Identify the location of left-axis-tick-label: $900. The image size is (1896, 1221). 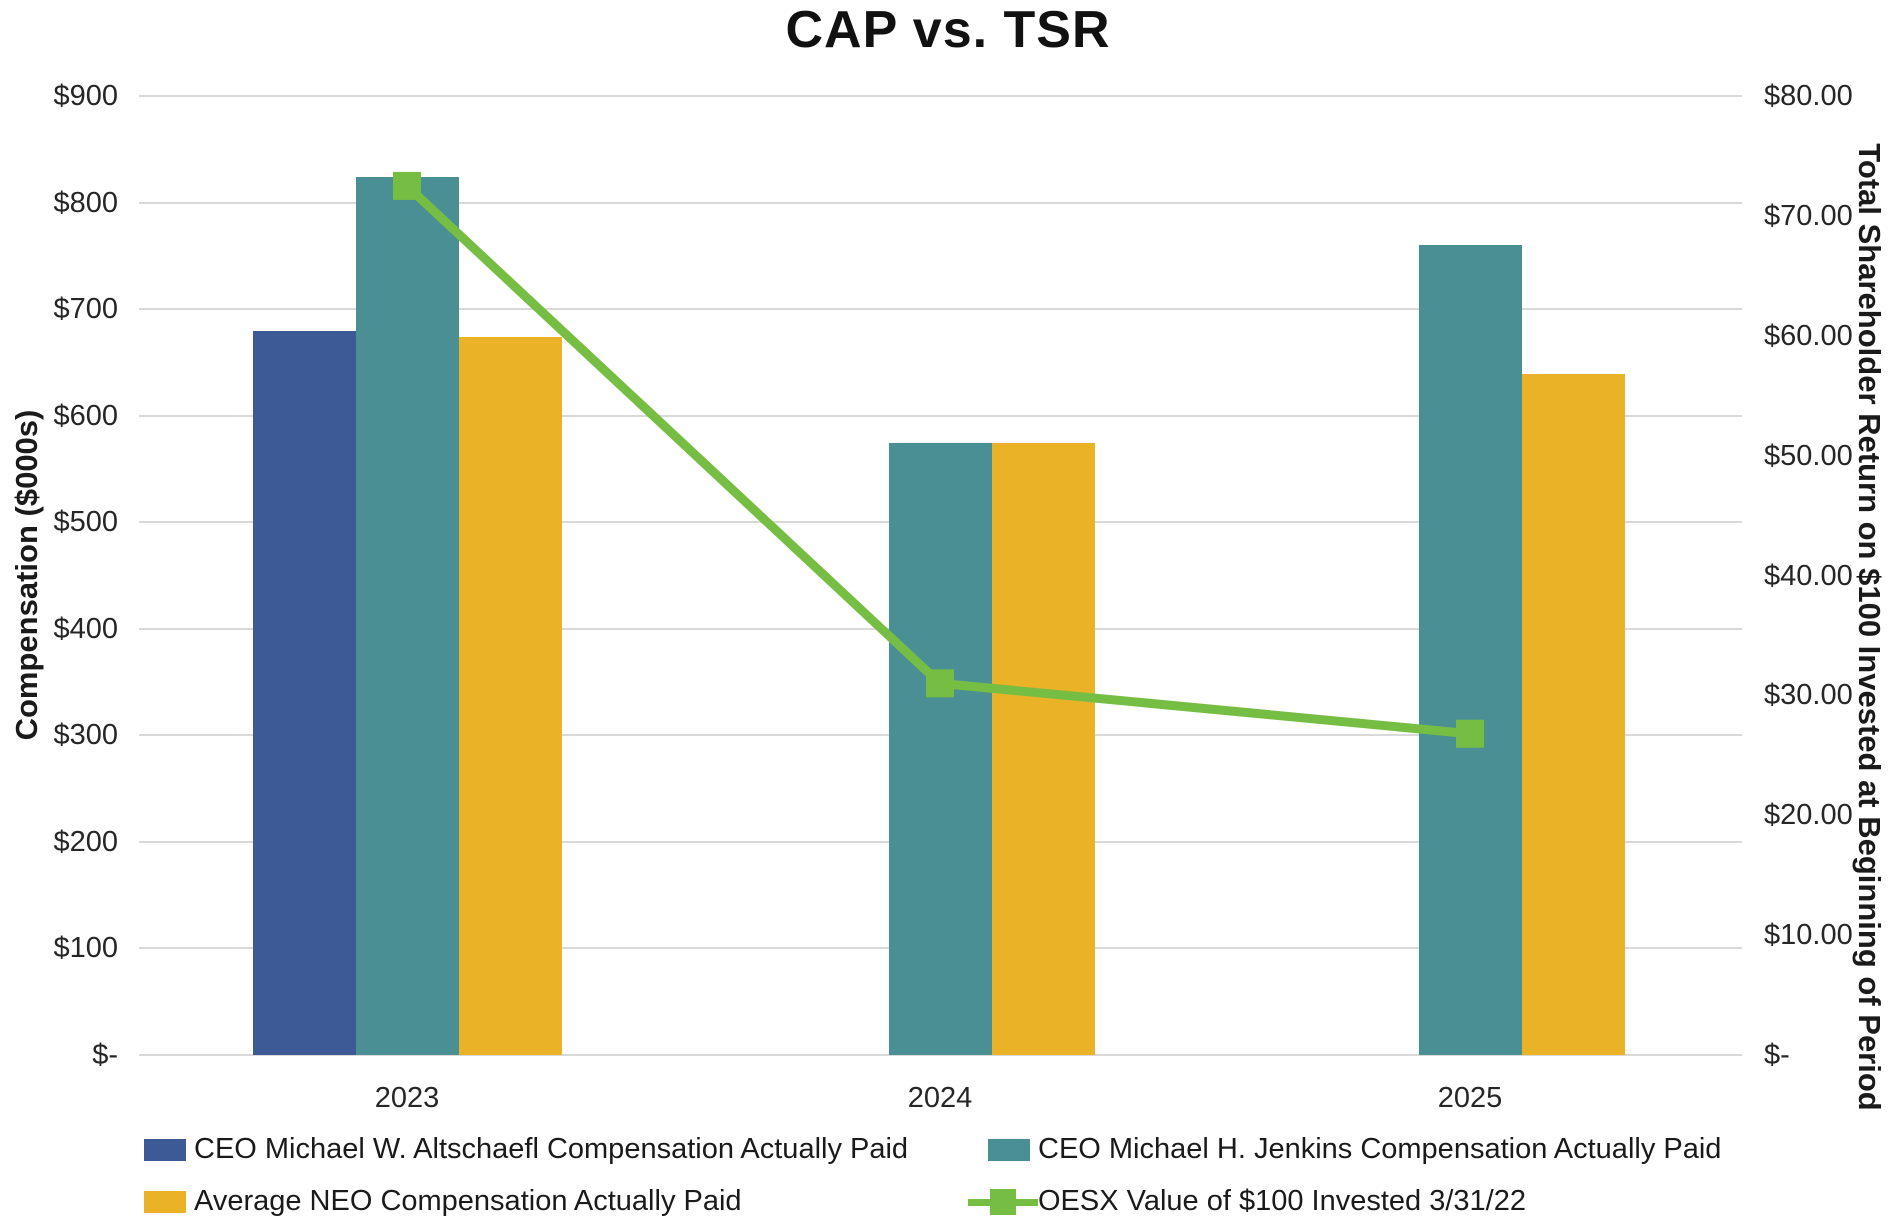
(85, 96).